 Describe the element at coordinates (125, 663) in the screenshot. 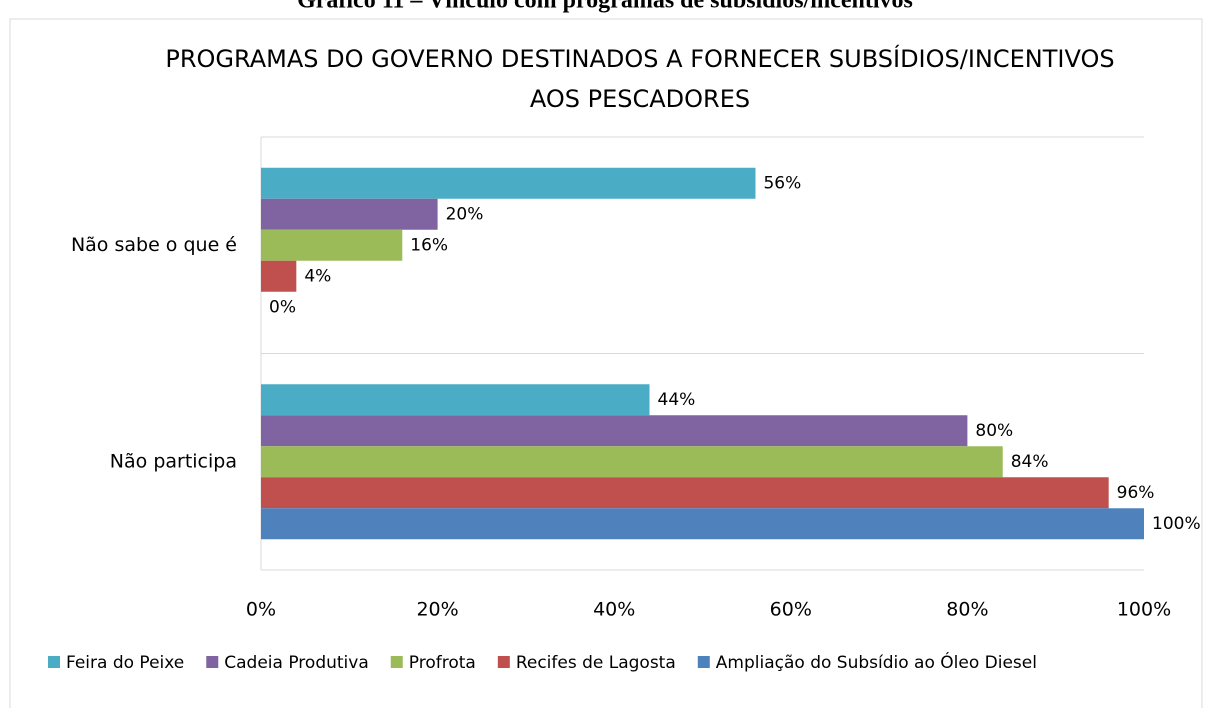

I see `legend-label: Feira do Peixe` at that location.